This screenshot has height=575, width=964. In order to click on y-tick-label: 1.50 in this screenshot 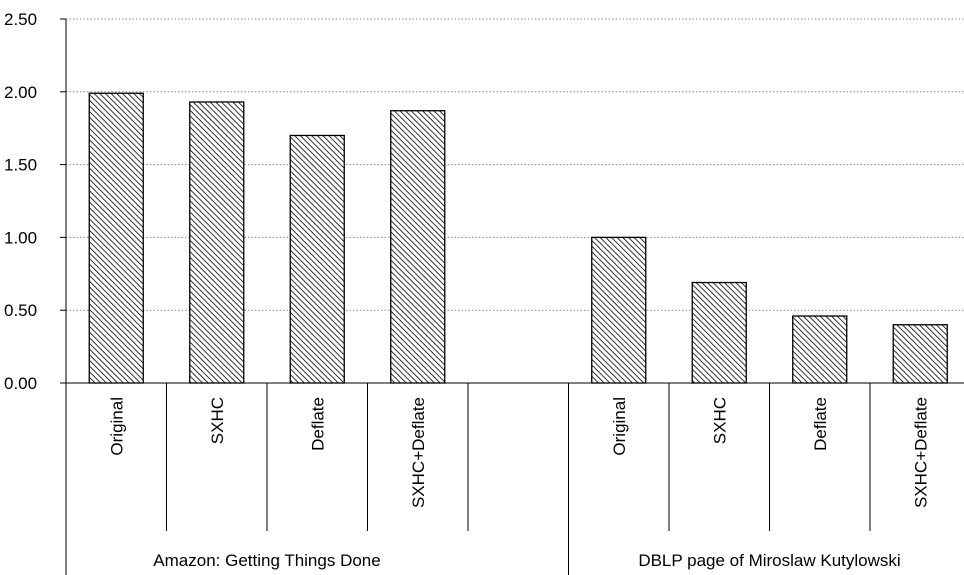, I will do `click(20, 165)`.